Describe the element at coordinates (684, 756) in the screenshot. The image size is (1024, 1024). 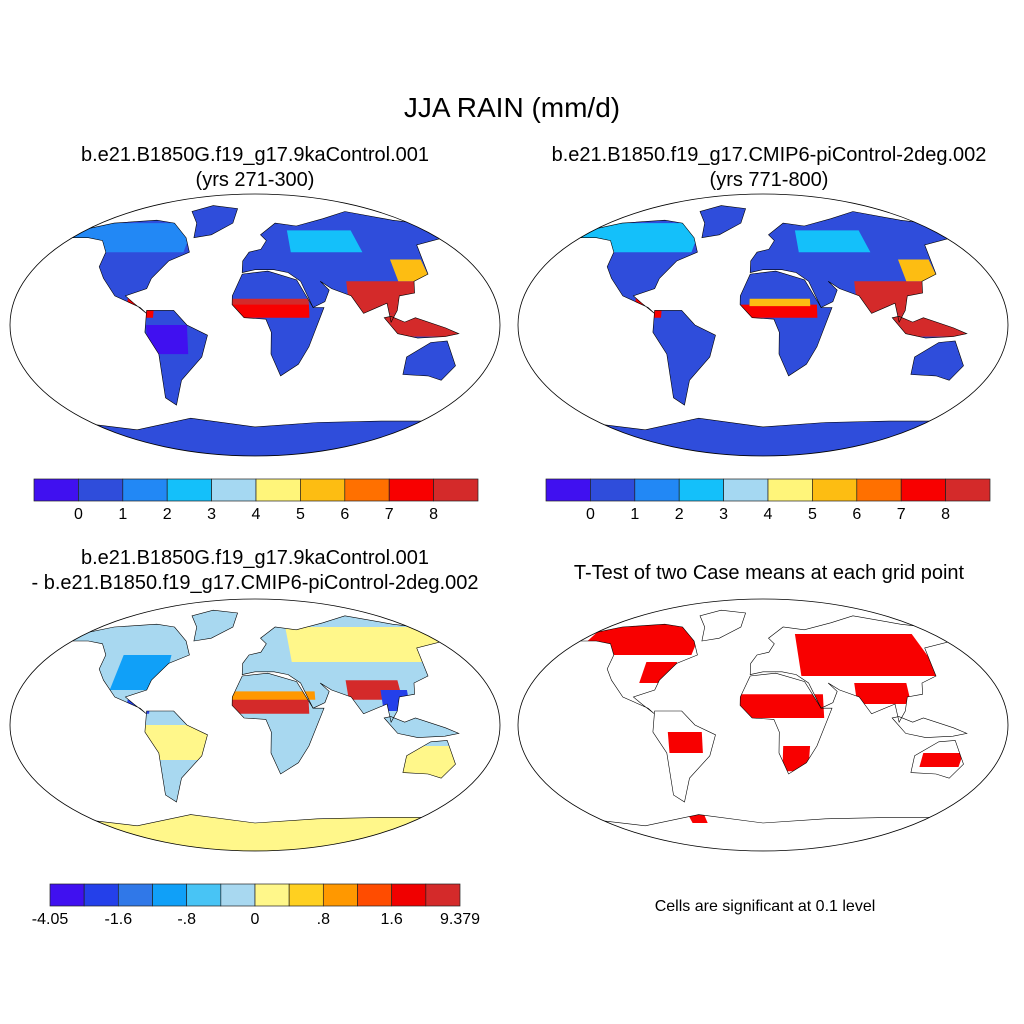
I see `landmass-samerica` at that location.